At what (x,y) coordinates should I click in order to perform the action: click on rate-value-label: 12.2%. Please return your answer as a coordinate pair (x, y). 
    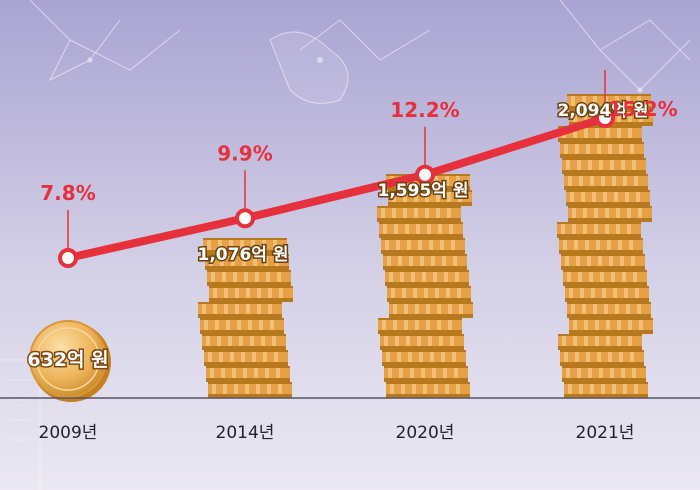
    Looking at the image, I should click on (424, 110).